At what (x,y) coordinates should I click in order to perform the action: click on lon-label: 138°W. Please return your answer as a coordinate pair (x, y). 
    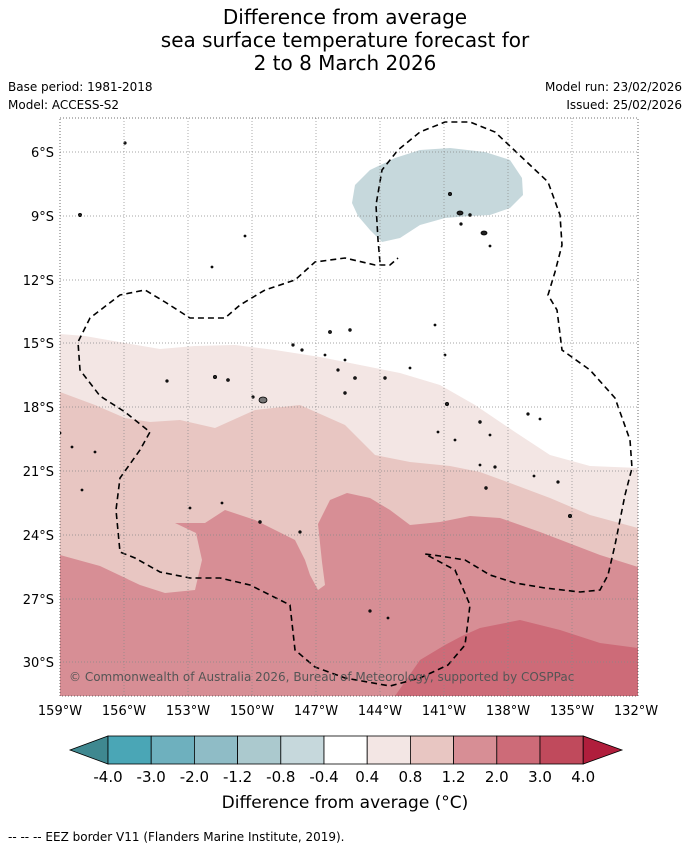
    Looking at the image, I should click on (508, 711).